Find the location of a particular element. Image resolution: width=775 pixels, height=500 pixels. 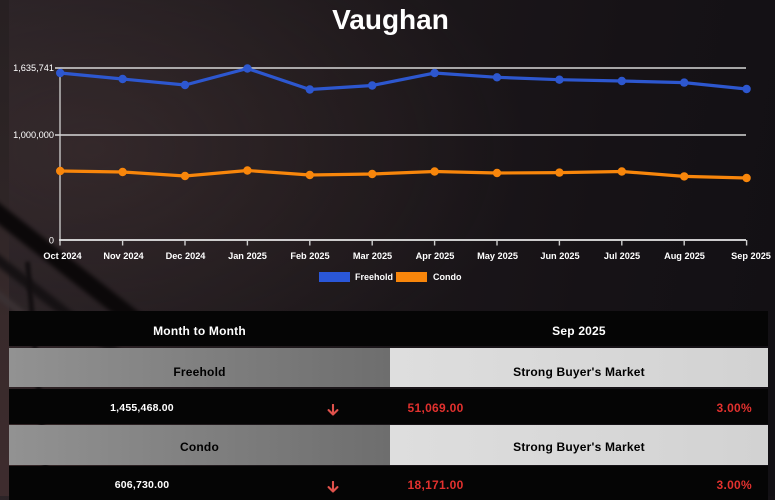

svg-text: Aug 2025 is located at coordinates (684, 256).